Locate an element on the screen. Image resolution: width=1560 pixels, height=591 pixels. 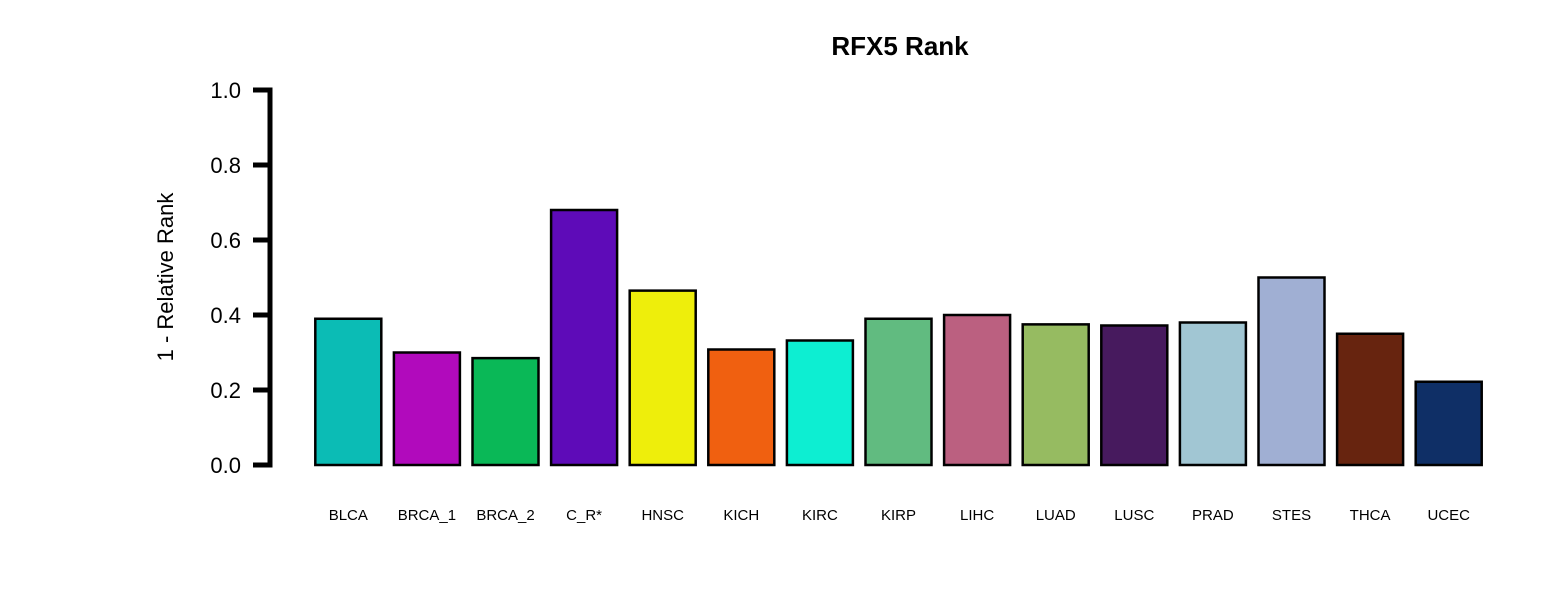
bar-ucec is located at coordinates (1448, 423).